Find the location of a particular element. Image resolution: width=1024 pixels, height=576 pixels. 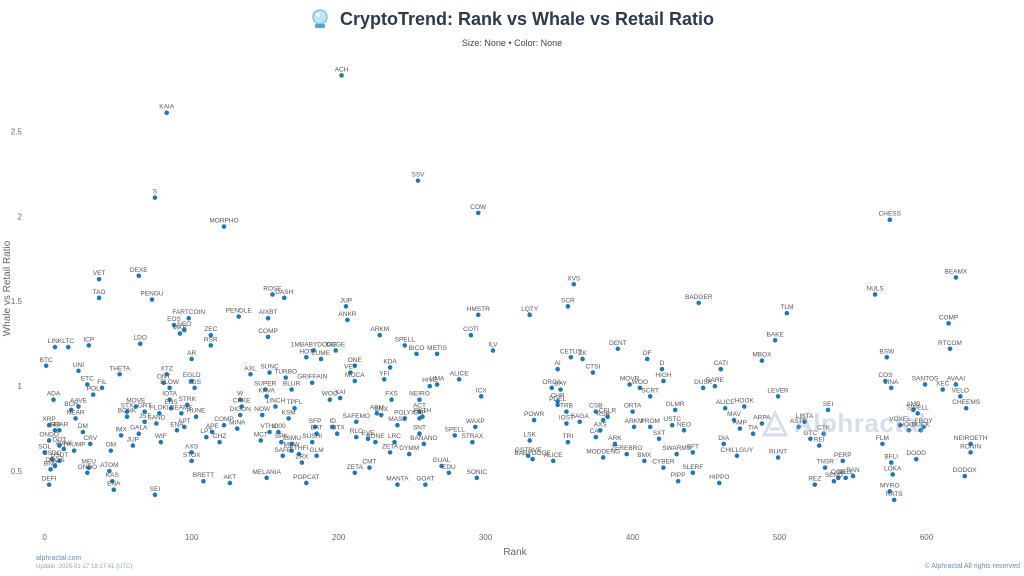

point-label: APE is located at coordinates (213, 426).